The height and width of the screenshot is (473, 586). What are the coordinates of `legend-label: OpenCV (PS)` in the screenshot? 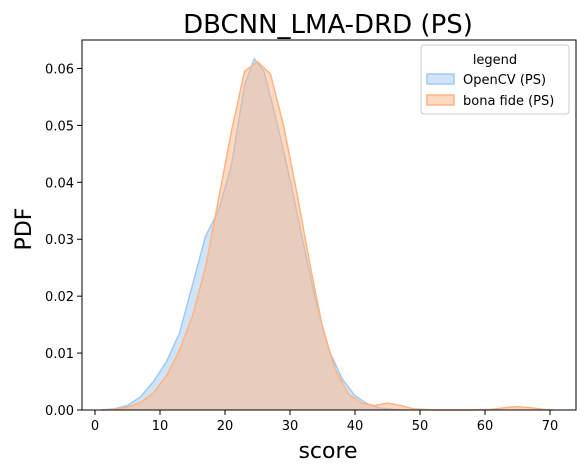 It's located at (504, 80).